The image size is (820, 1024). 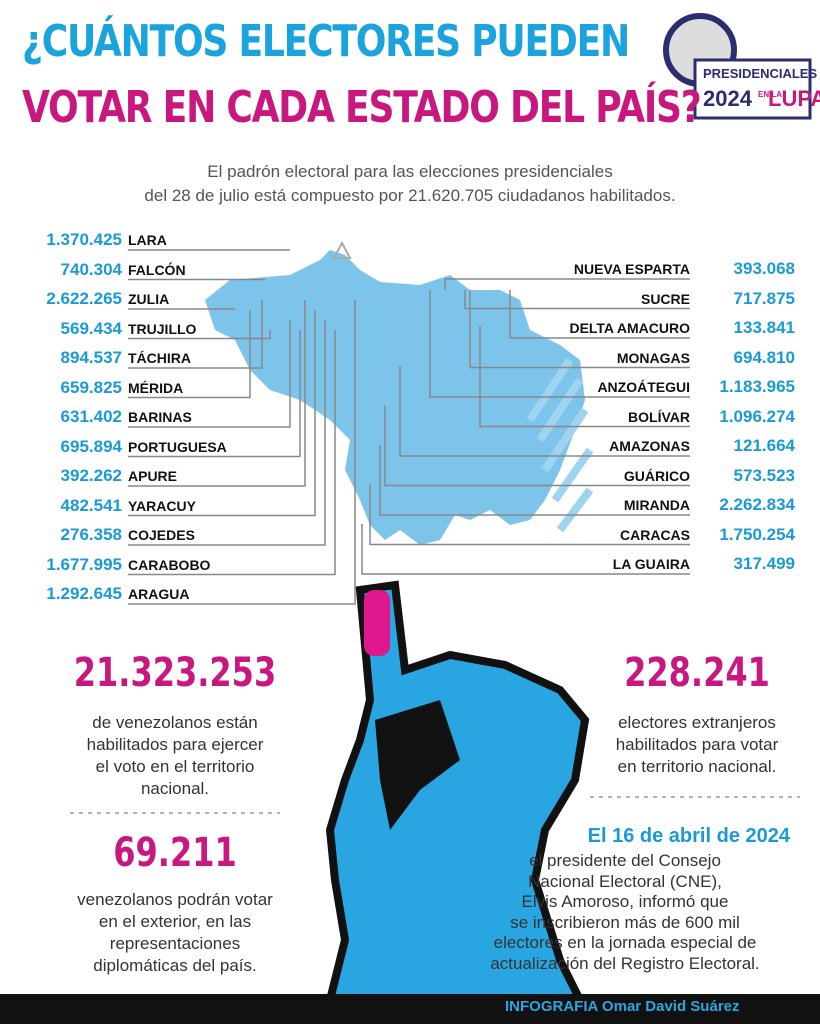 I want to click on state-value: 717.875, so click(x=764, y=298).